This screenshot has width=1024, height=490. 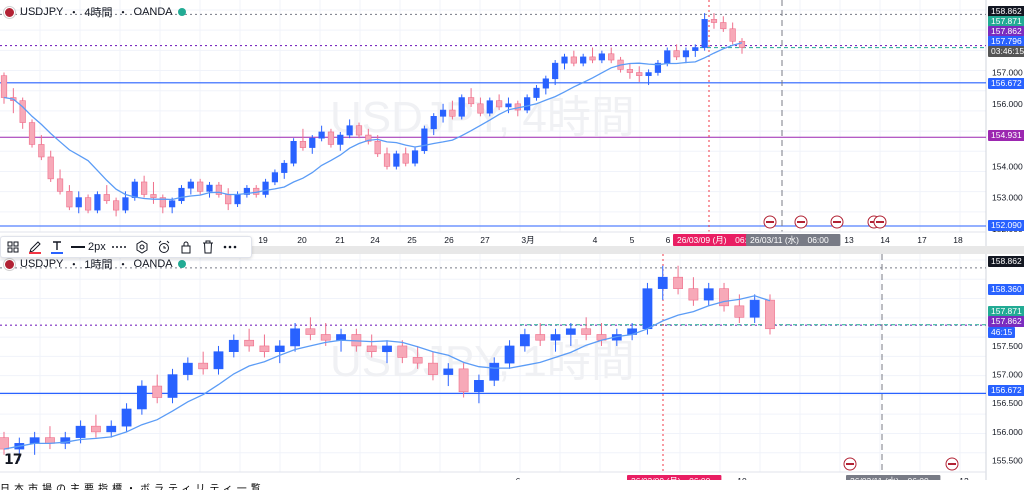 I want to click on price-tick-label: 156.000, so click(x=1007, y=432).